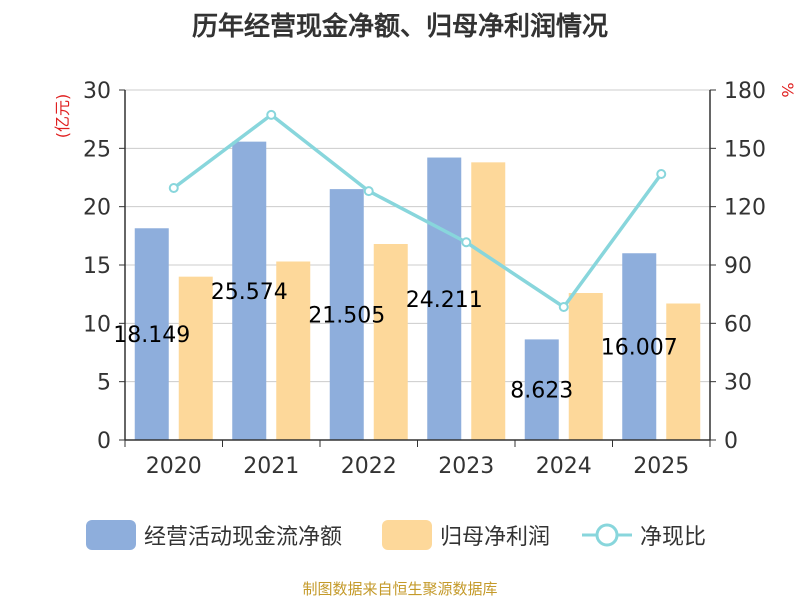 Image resolution: width=800 pixels, height=600 pixels. What do you see at coordinates (745, 149) in the screenshot?
I see `right-tick-label: 150` at bounding box center [745, 149].